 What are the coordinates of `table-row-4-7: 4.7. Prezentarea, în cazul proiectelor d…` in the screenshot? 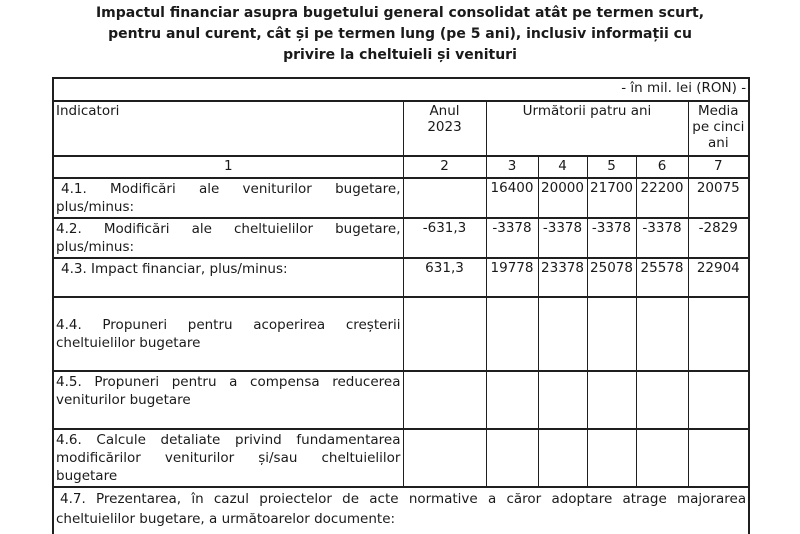 It's located at (401, 510).